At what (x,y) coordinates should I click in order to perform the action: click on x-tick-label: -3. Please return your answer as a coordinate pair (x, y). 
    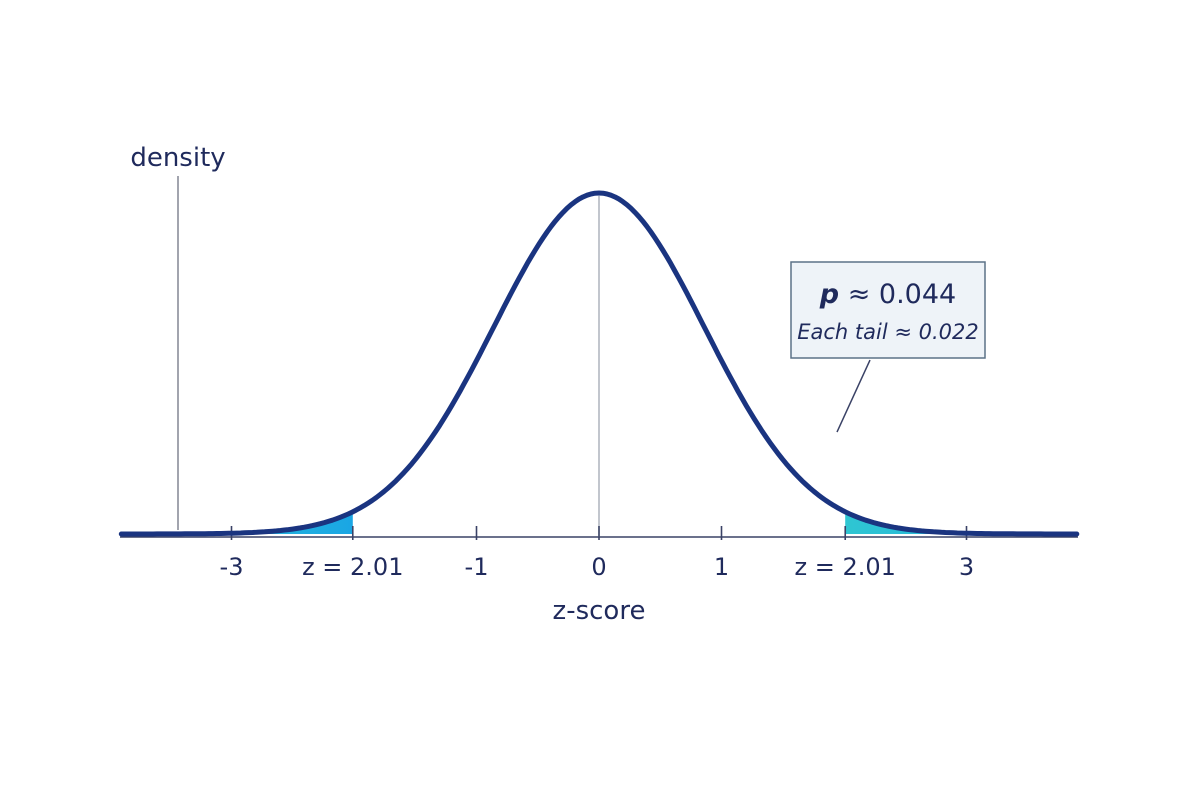
    Looking at the image, I should click on (232, 567).